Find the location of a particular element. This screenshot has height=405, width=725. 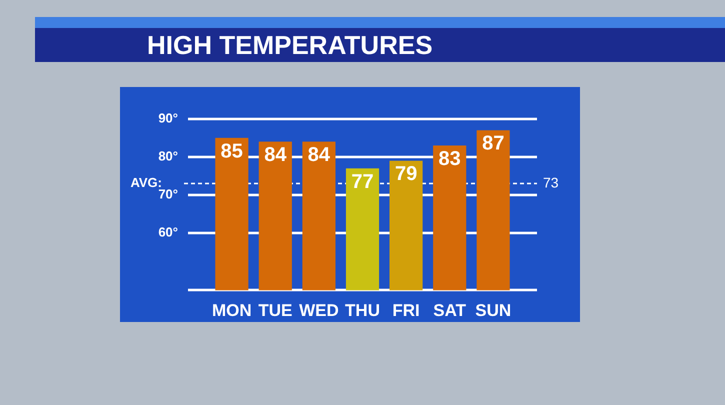

x-tick-label: SUN is located at coordinates (493, 310).